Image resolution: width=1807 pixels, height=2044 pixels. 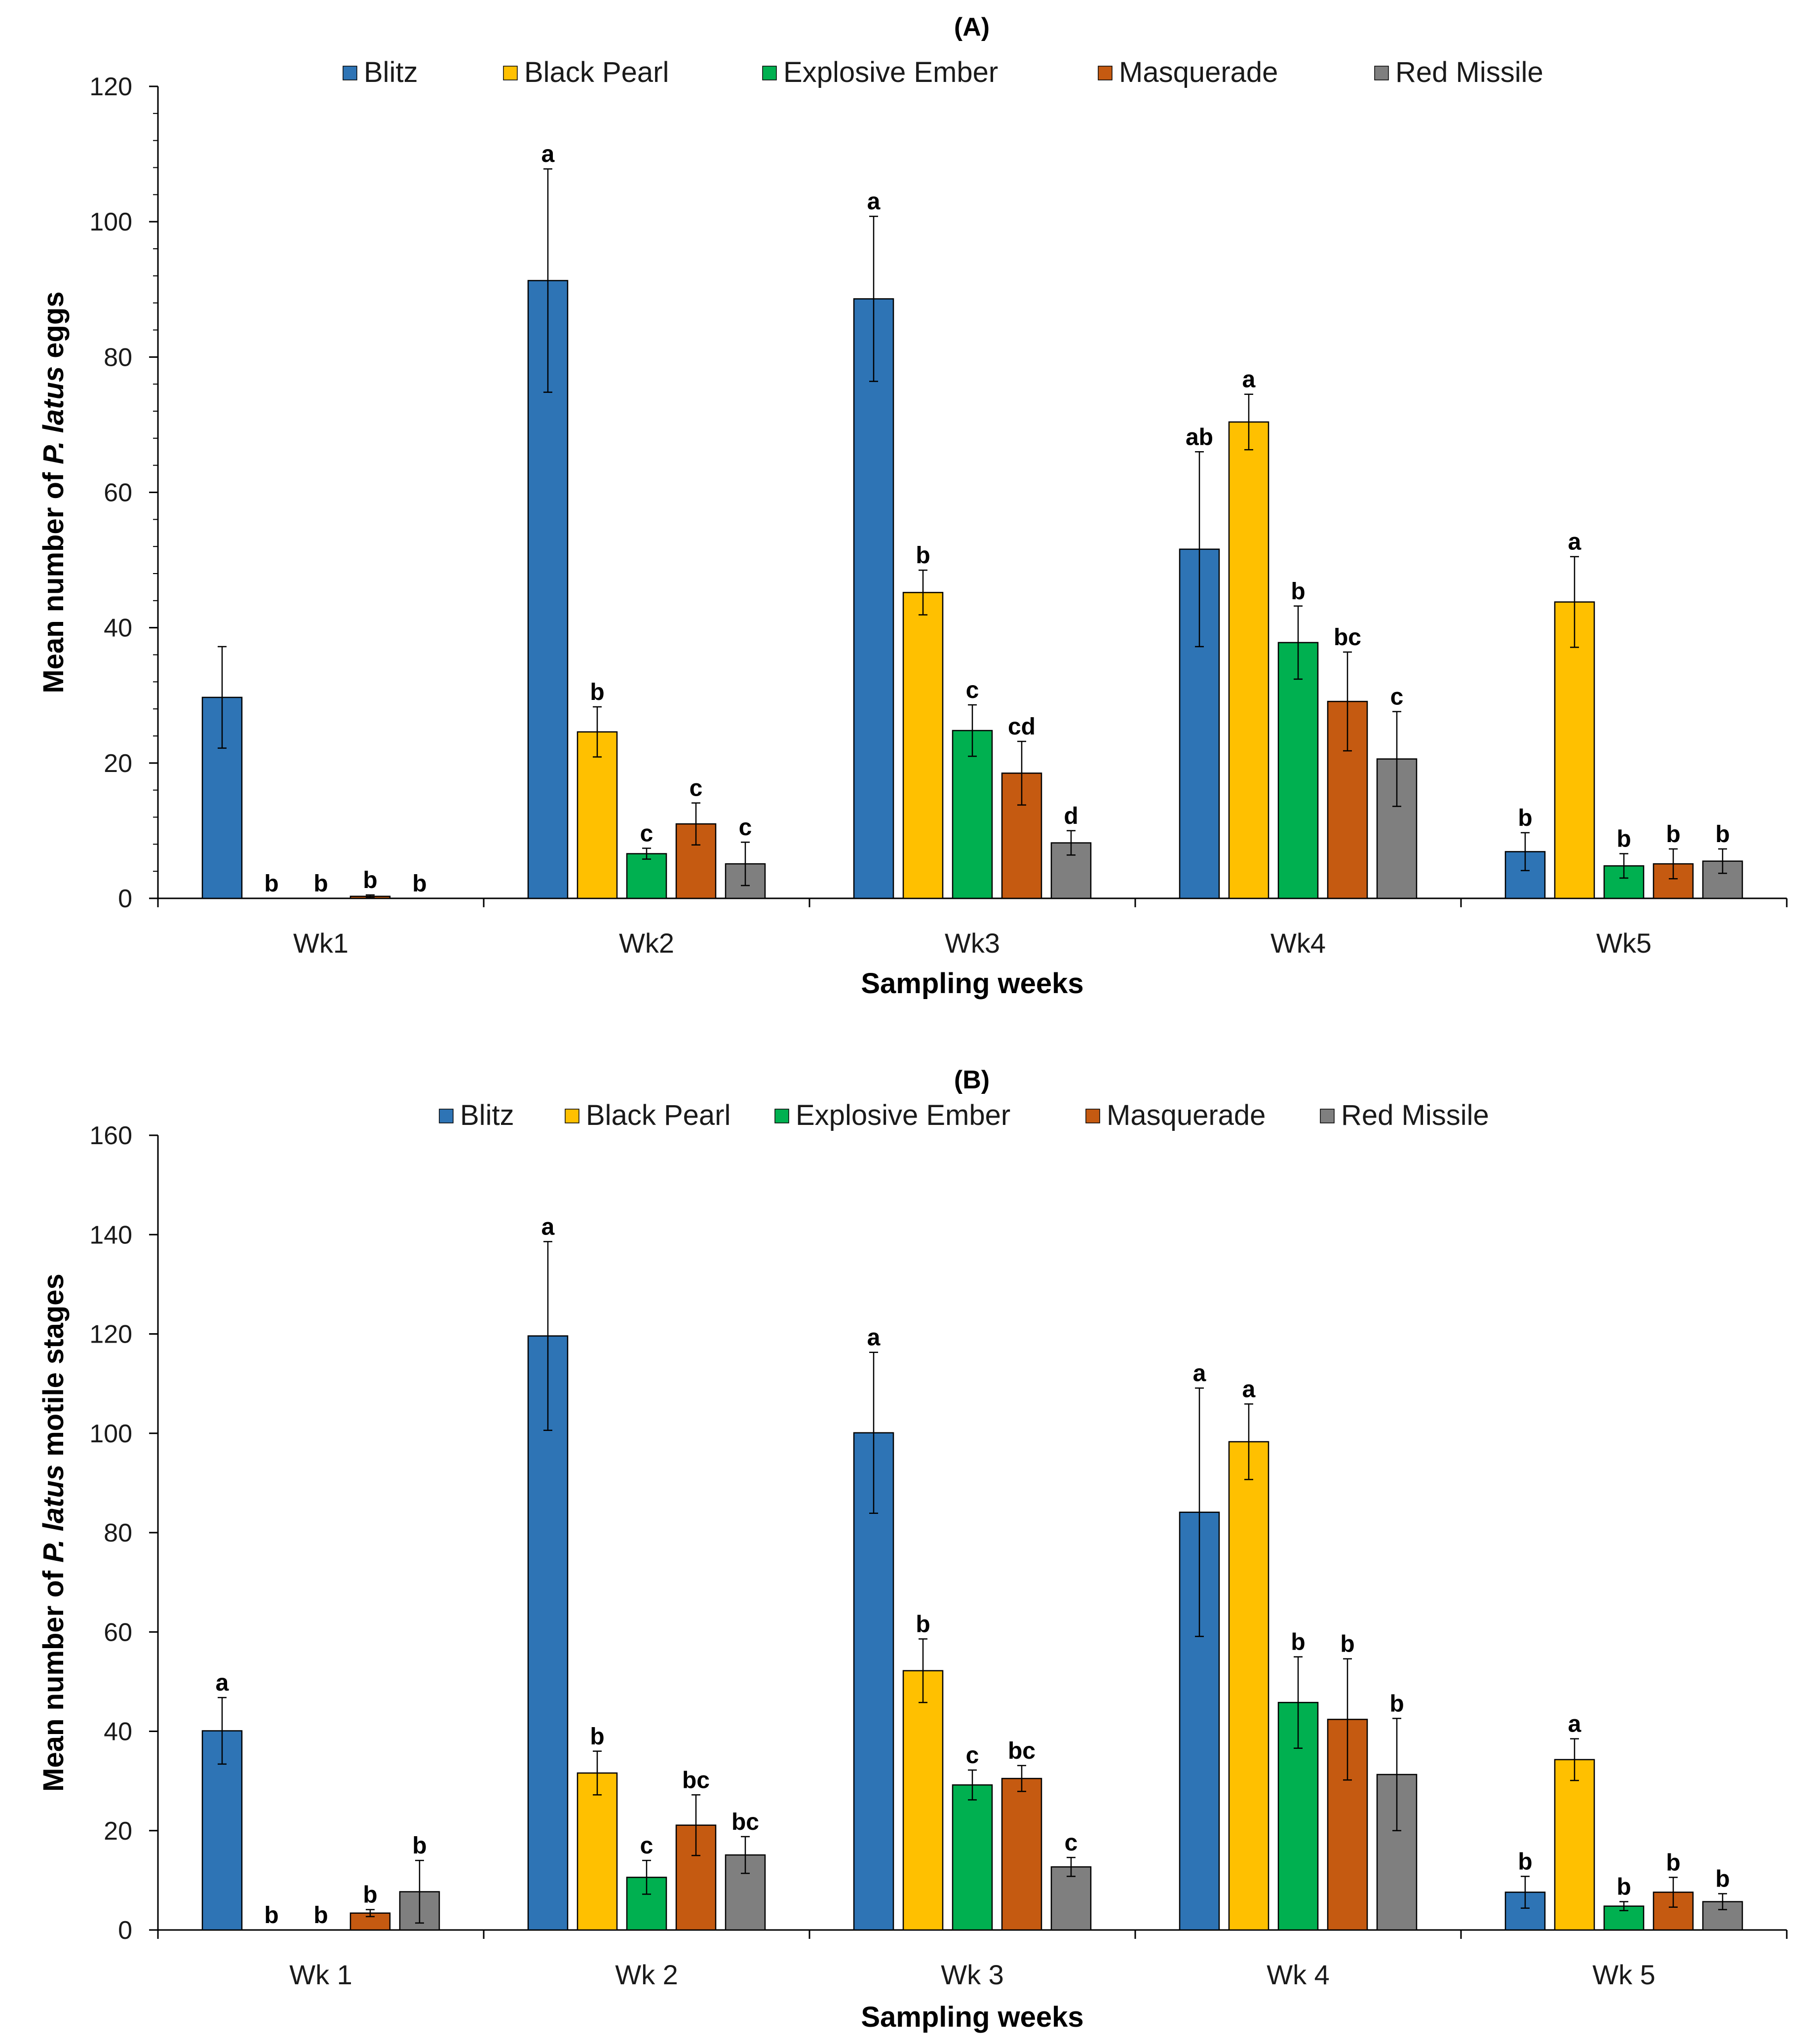 What do you see at coordinates (110, 1235) in the screenshot?
I see `y-tick-label: 140` at bounding box center [110, 1235].